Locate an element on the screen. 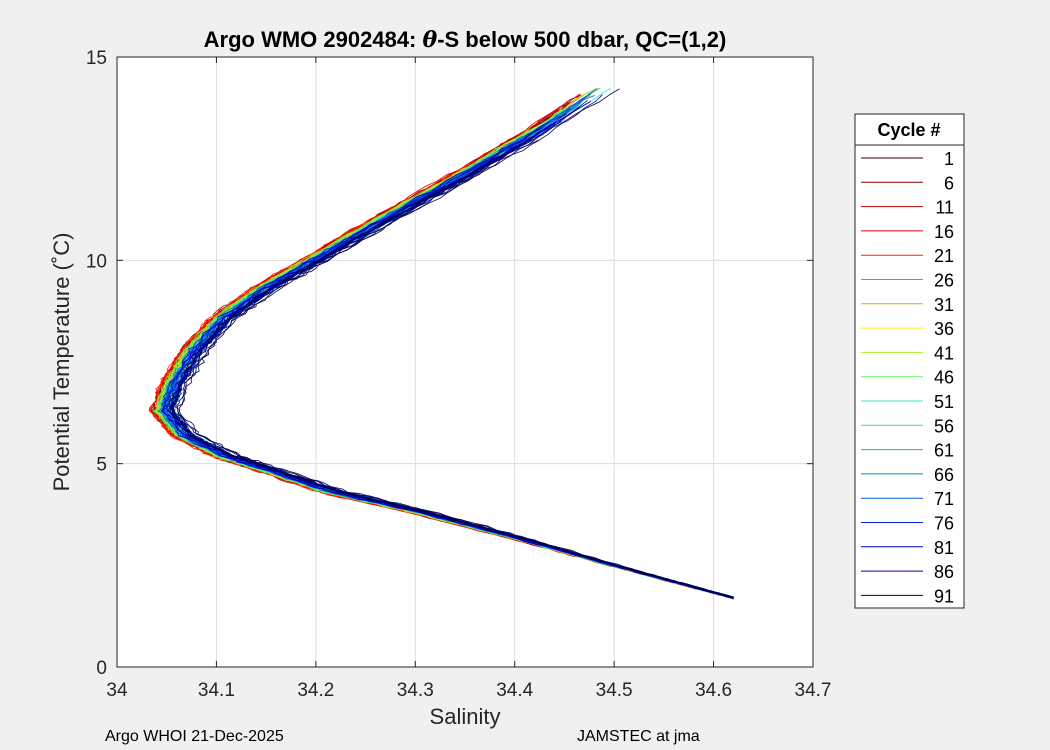 The image size is (1050, 750). y-tick-label: 15 is located at coordinates (96, 58).